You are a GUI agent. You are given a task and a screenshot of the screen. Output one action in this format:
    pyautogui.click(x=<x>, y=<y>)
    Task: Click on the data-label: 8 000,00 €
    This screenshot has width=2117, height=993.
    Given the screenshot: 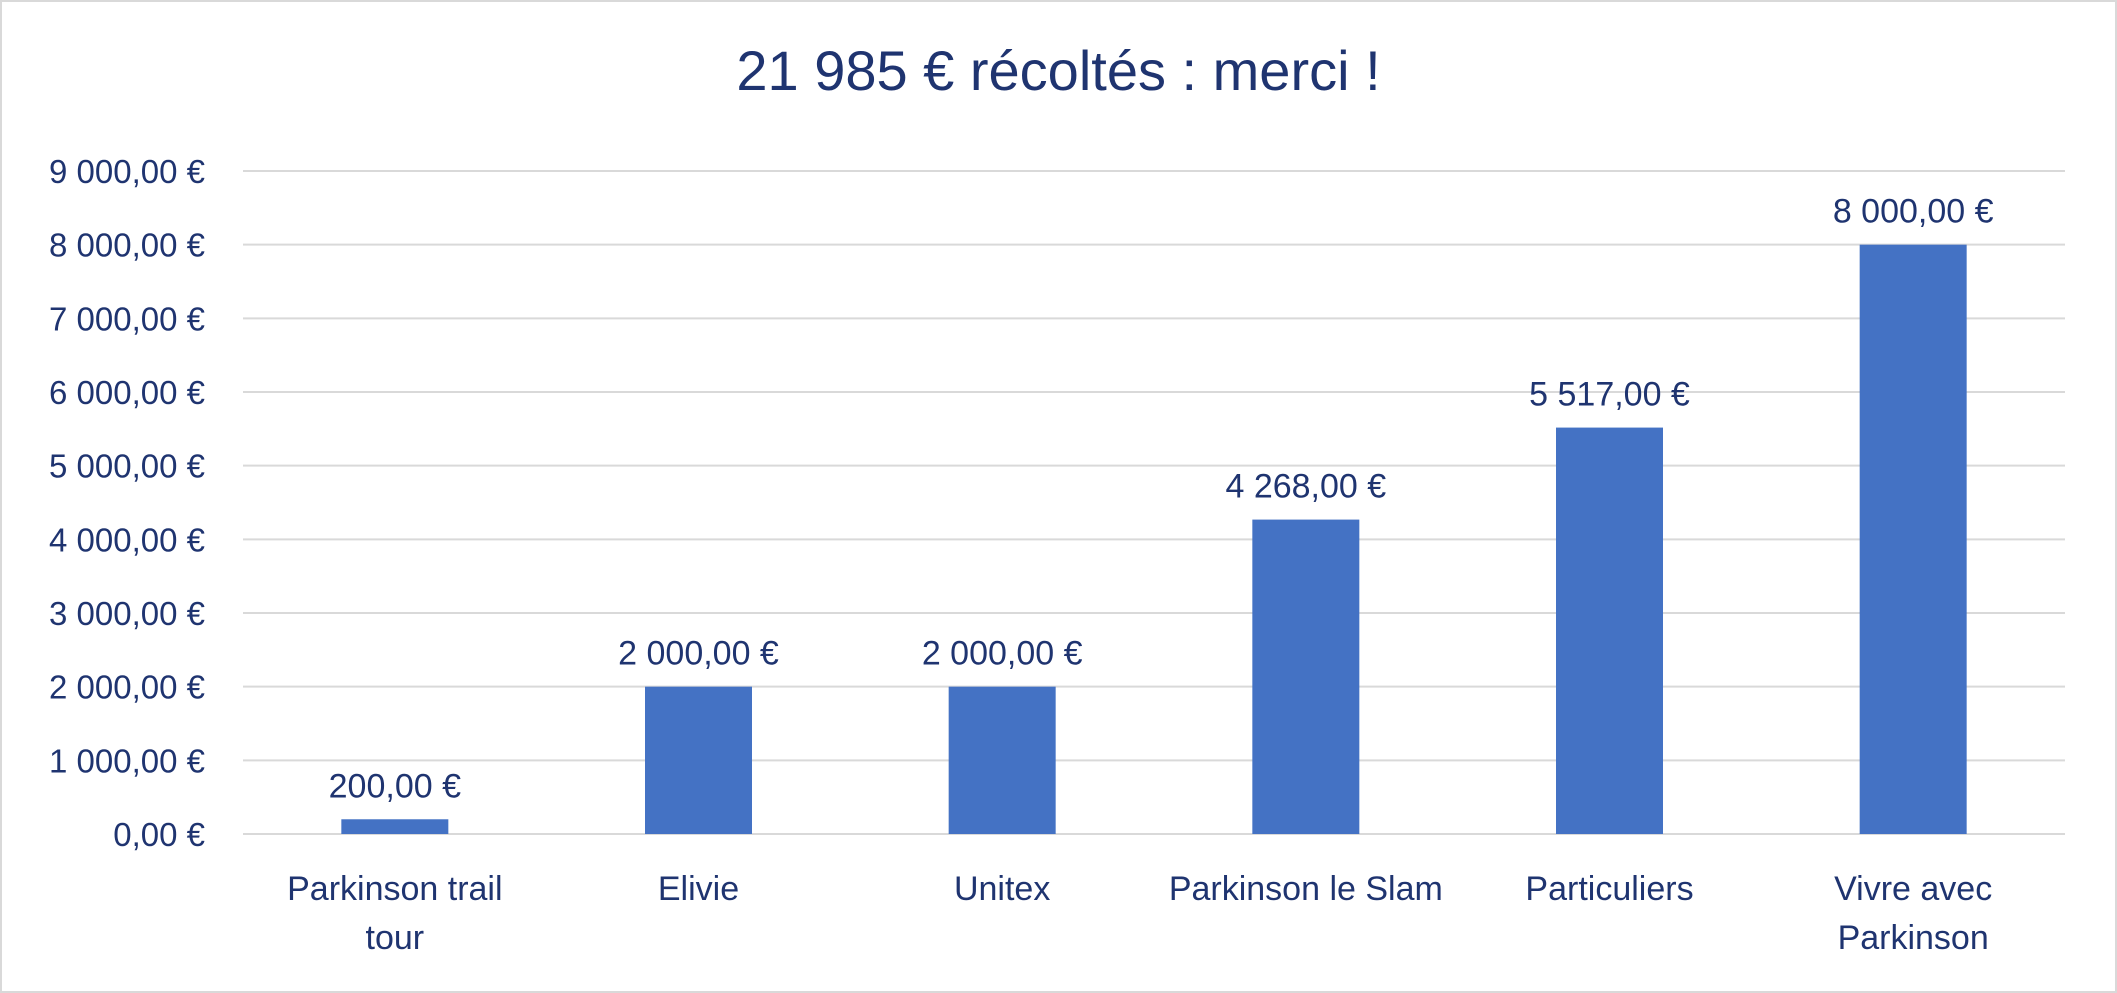 What is the action you would take?
    pyautogui.click(x=1913, y=212)
    